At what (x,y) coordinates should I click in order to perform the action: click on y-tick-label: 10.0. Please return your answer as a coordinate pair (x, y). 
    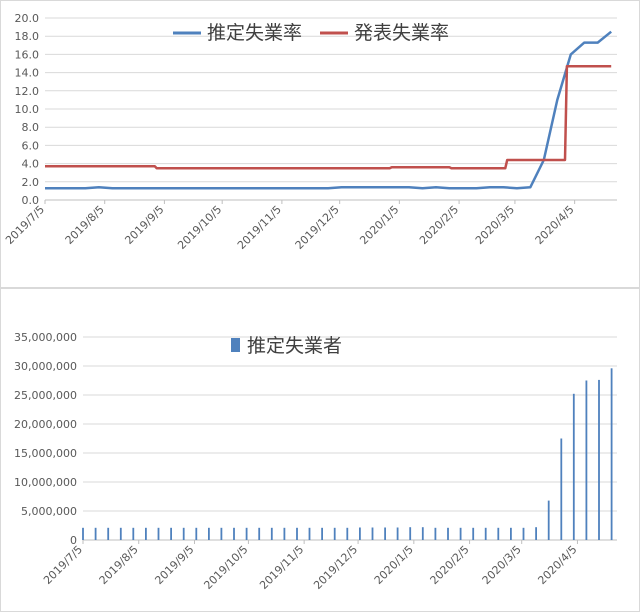
    Looking at the image, I should click on (27, 109).